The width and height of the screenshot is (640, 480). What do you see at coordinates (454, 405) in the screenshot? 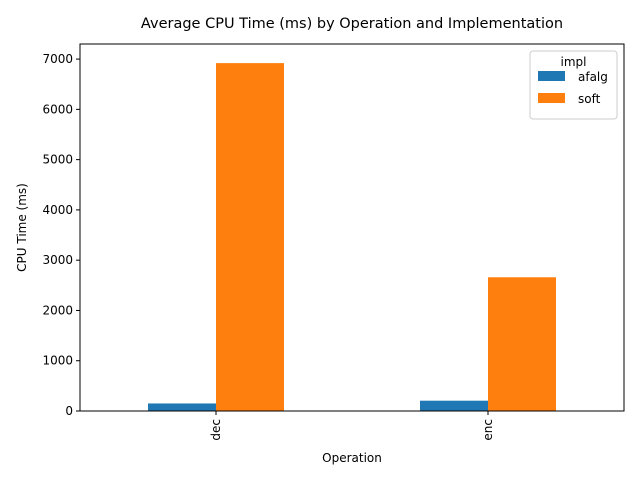
I see `bar-afalg-enc` at bounding box center [454, 405].